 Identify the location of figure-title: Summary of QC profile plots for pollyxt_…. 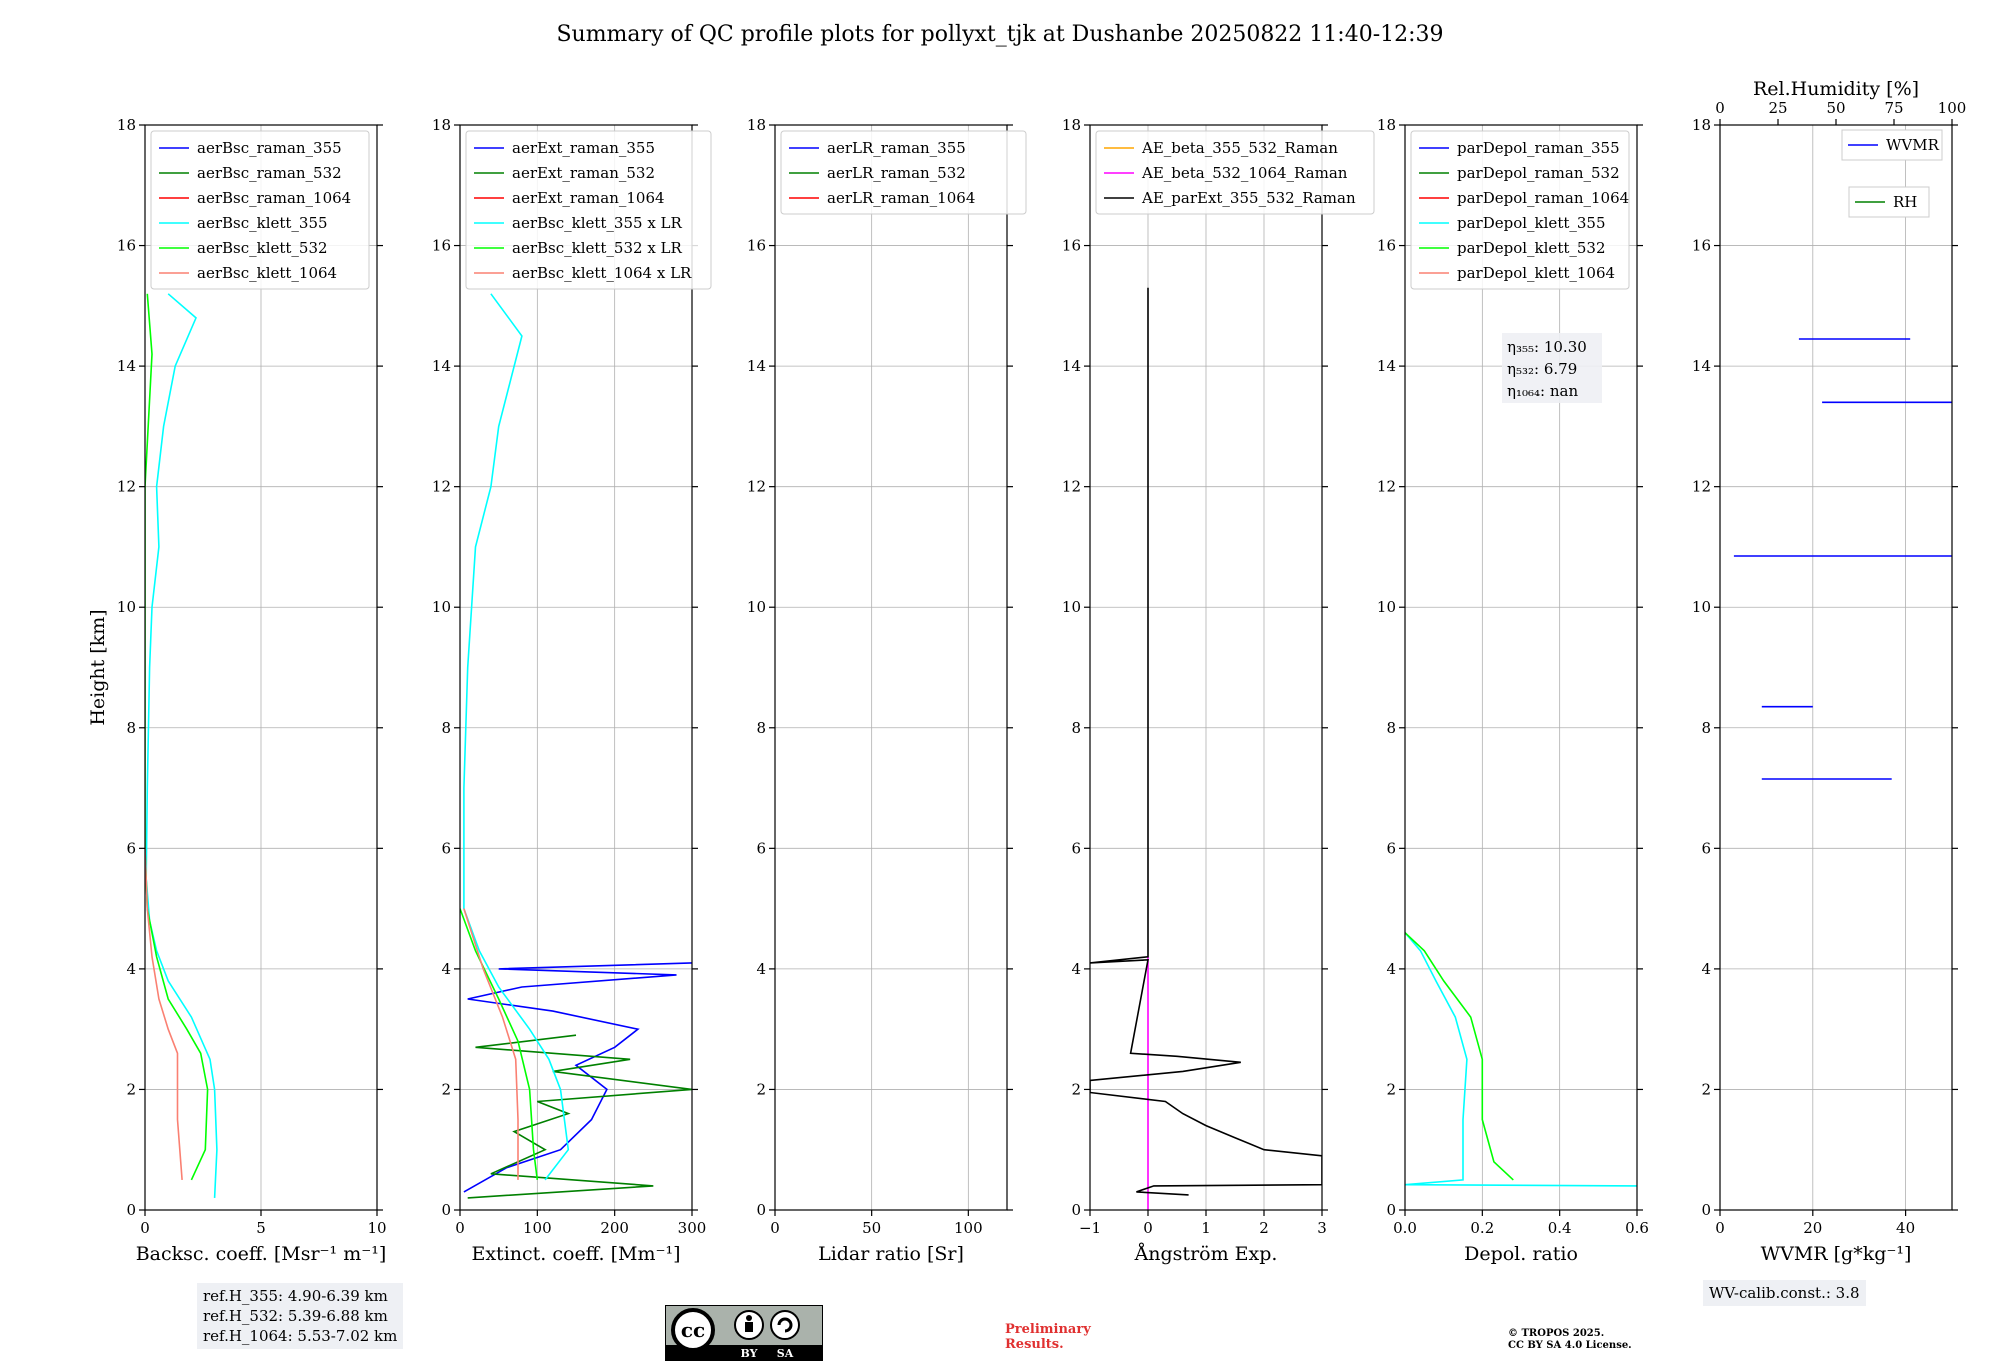
(1000, 34).